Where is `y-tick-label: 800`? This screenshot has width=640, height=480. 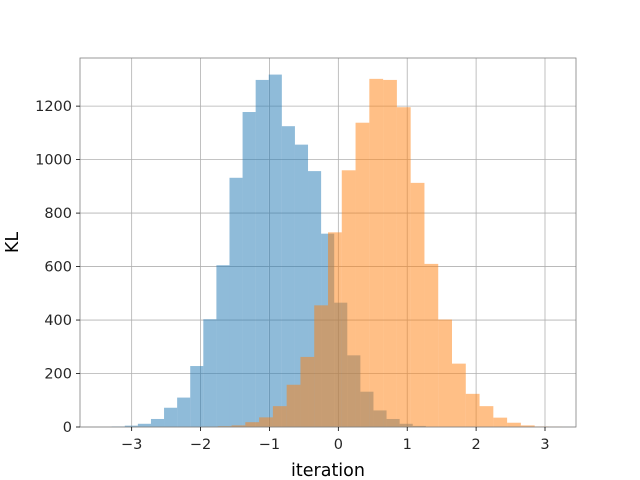 y-tick-label: 800 is located at coordinates (58, 214).